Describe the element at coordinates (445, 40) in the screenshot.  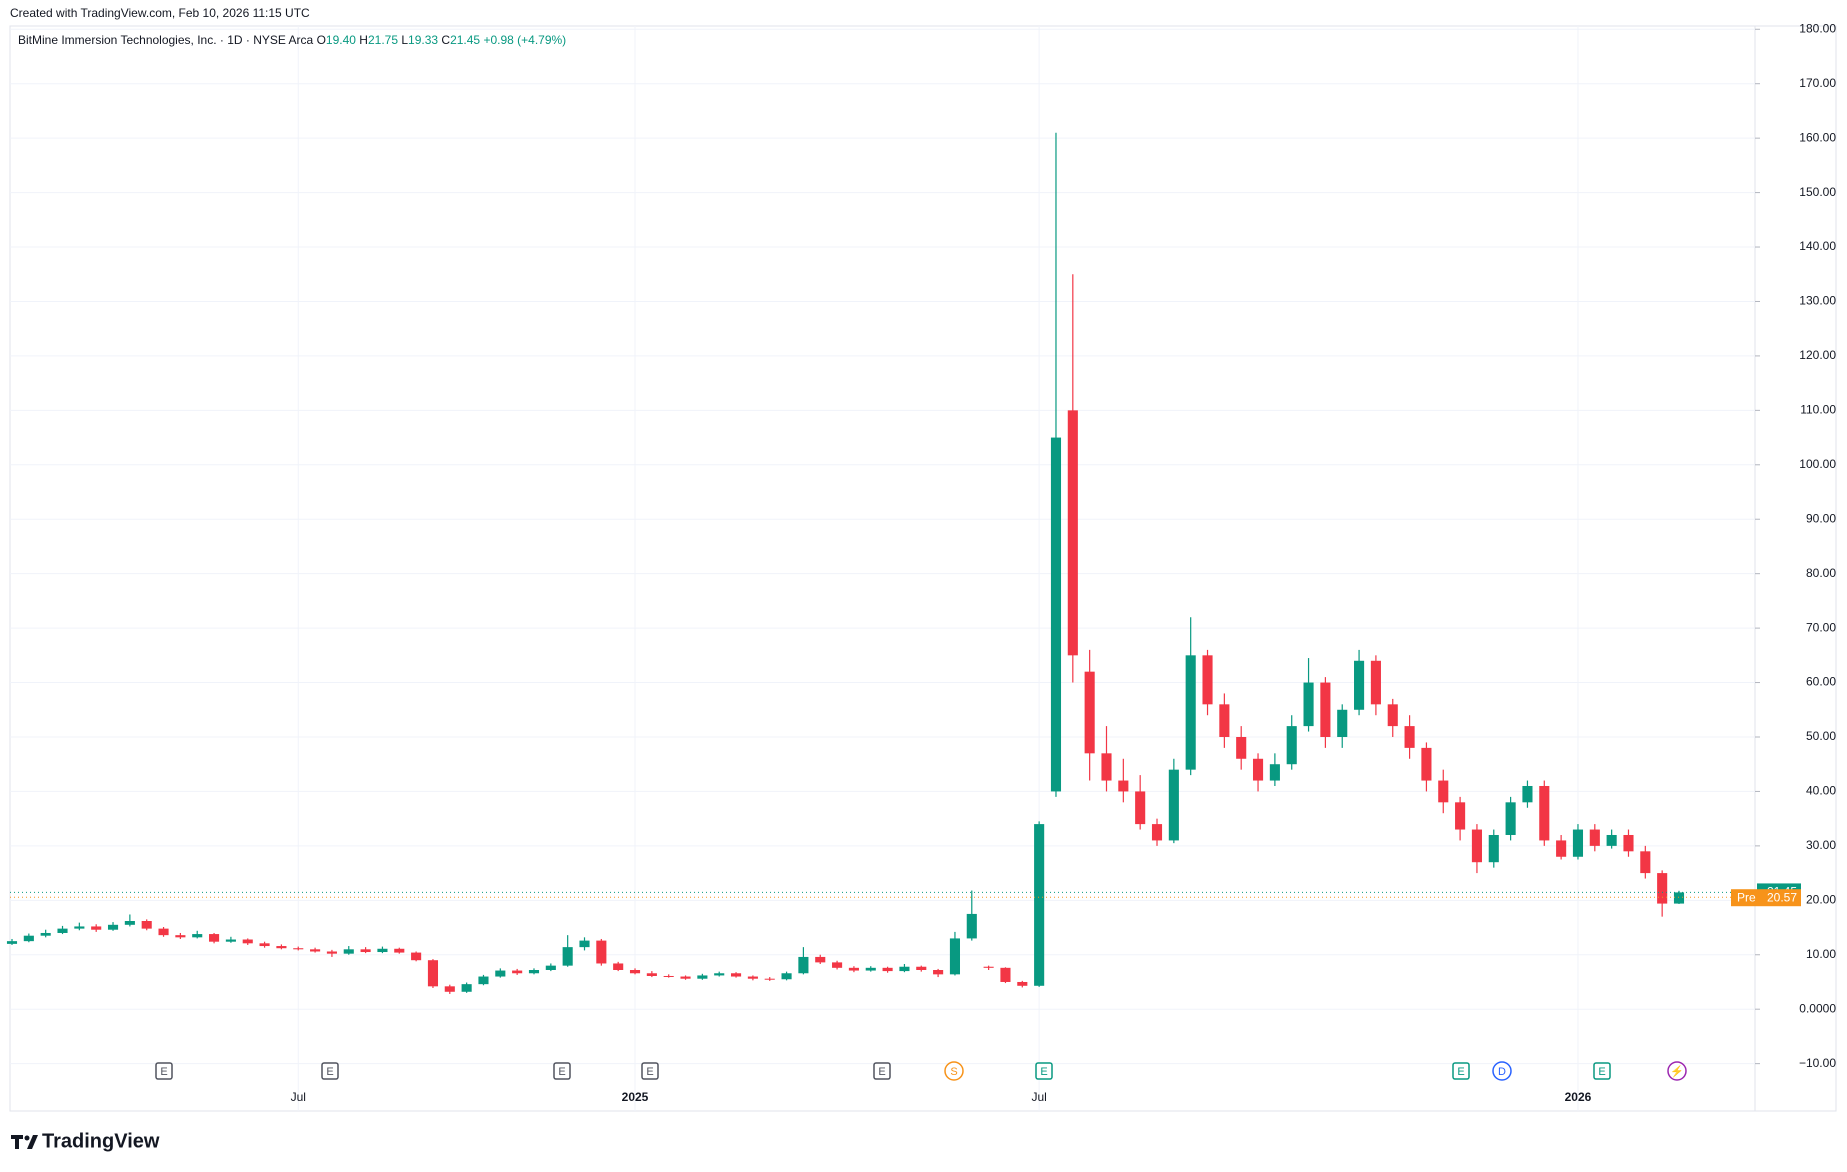
I see `legend-item: C` at that location.